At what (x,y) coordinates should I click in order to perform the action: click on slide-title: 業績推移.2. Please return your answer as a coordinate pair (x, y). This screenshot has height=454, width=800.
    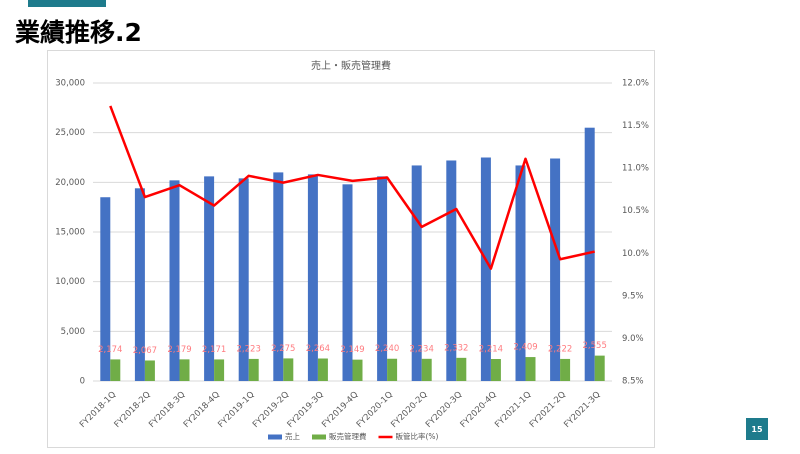
    Looking at the image, I should click on (78, 32).